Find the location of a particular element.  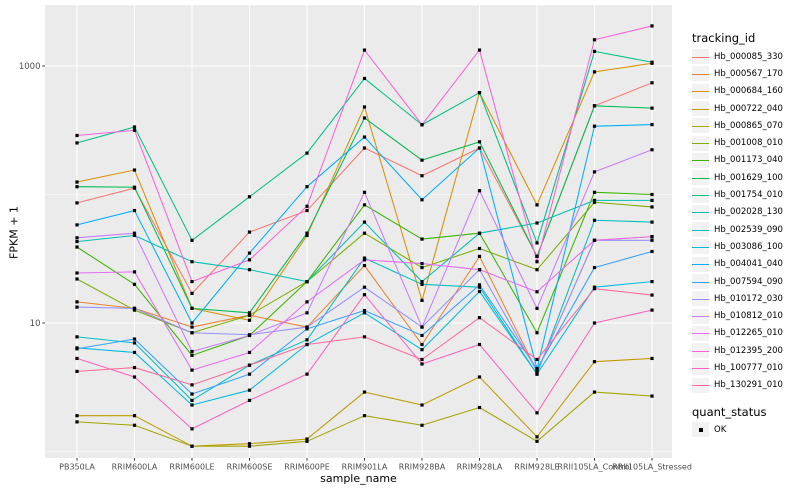

legend-entry: Hb_000085_330 is located at coordinates (737, 56).